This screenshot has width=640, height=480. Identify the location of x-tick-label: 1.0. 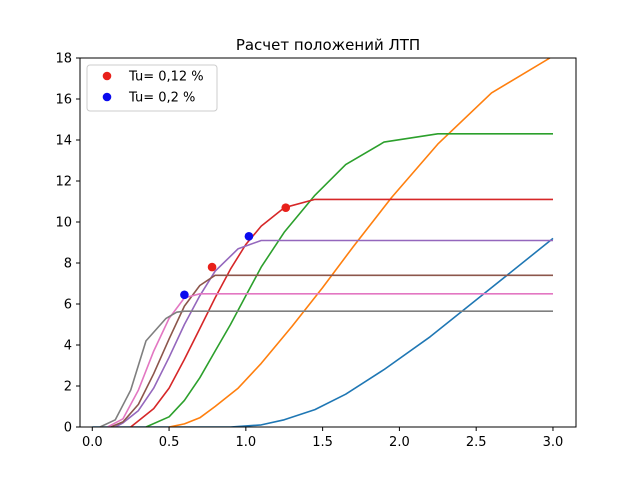
(246, 442).